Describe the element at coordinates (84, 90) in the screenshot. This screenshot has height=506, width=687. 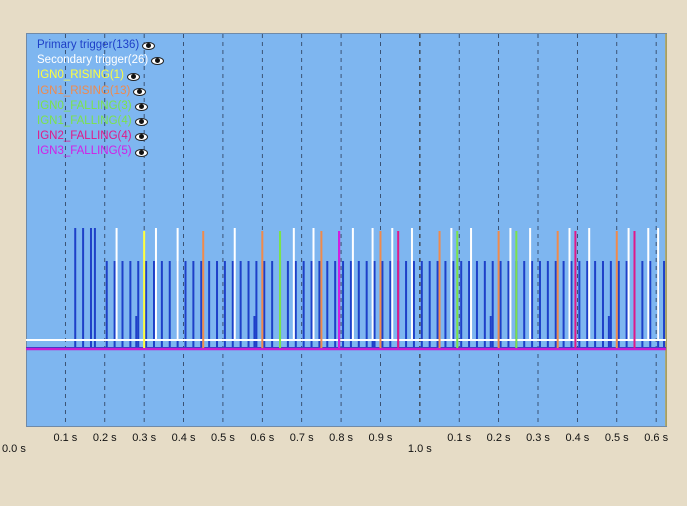
I see `legend-label: IGN1_RISING(13)` at that location.